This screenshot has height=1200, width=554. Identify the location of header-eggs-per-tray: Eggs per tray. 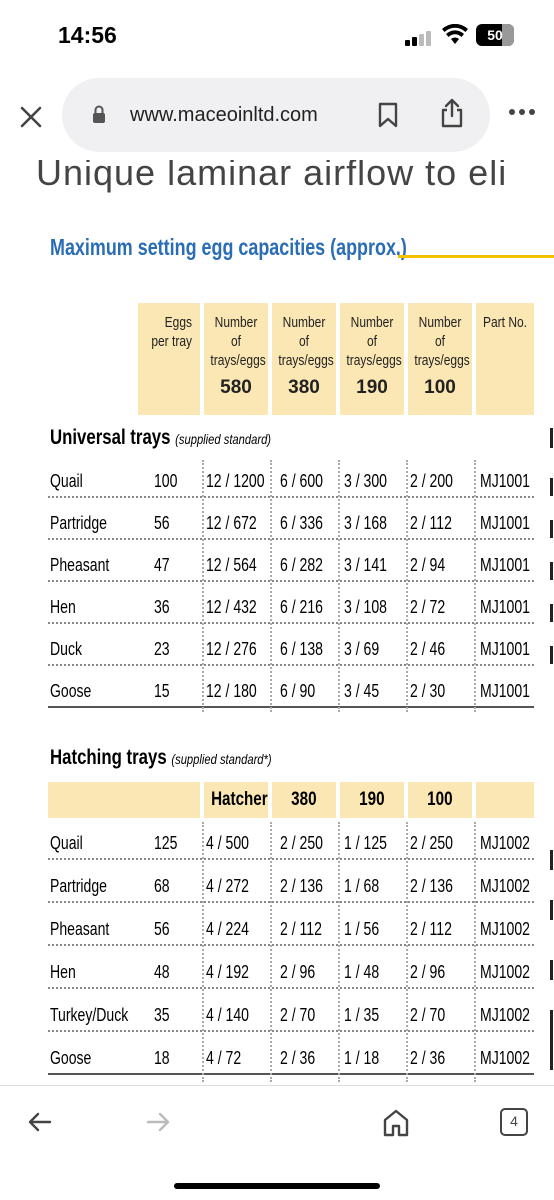
(169, 359).